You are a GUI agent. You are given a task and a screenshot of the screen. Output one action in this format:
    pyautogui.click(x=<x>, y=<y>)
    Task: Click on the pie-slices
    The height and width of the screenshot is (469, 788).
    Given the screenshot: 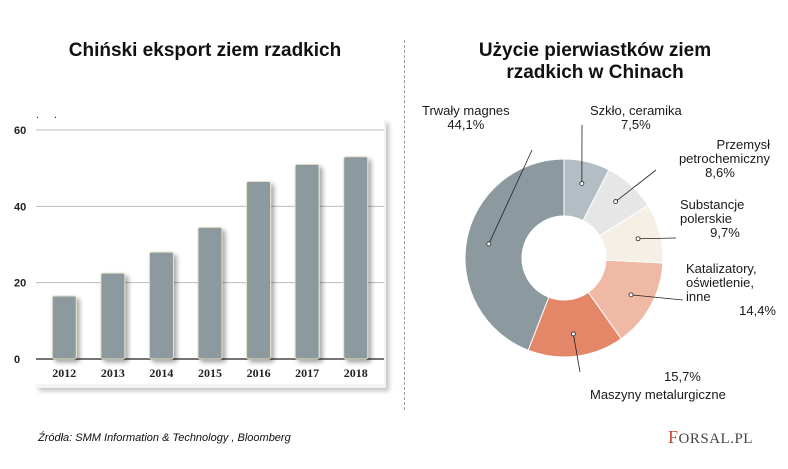 What is the action you would take?
    pyautogui.click(x=564, y=258)
    